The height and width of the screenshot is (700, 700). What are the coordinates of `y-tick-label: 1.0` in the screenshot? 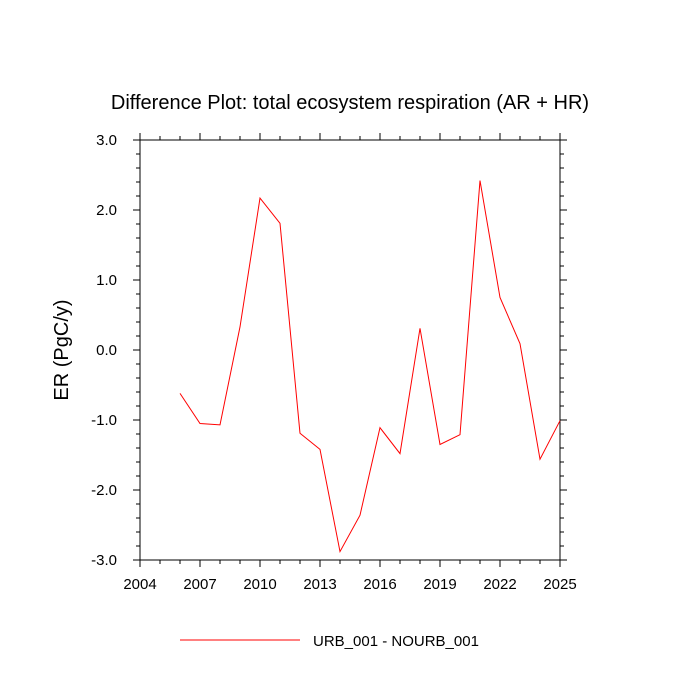 It's located at (106, 280).